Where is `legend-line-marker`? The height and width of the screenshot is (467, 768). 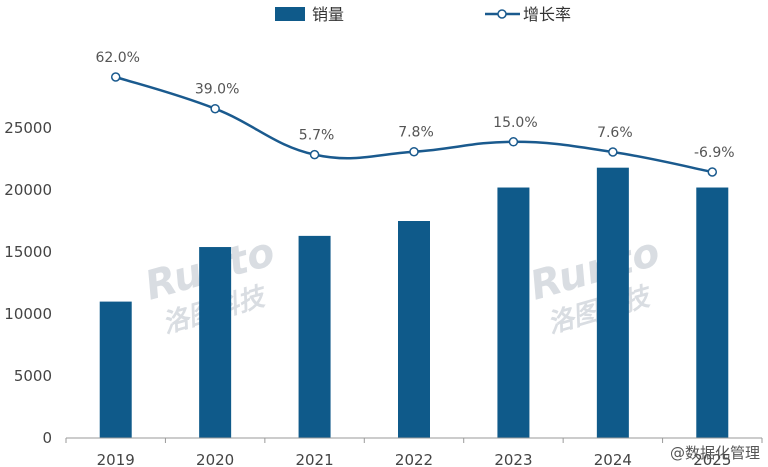 legend-line-marker is located at coordinates (502, 14).